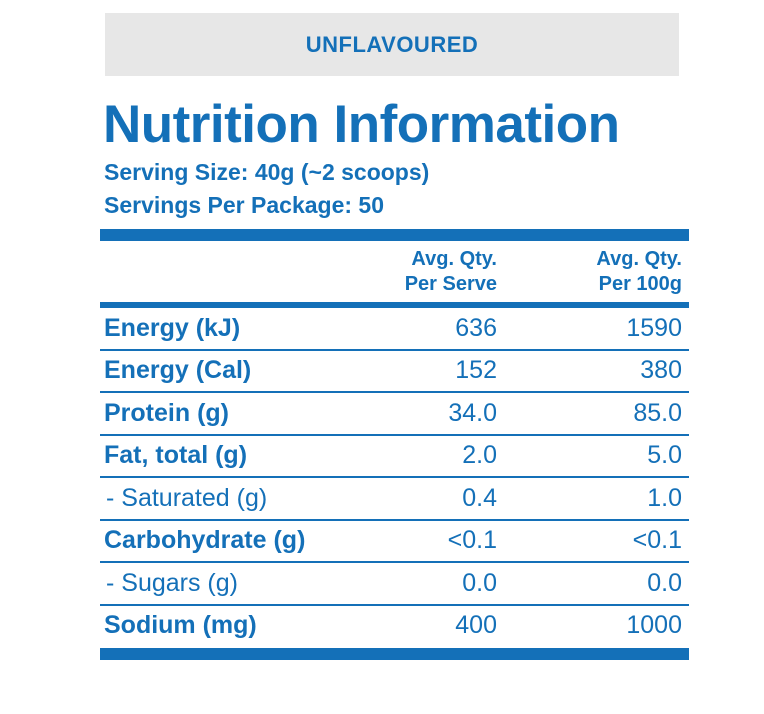  I want to click on table-top-rule, so click(394, 235).